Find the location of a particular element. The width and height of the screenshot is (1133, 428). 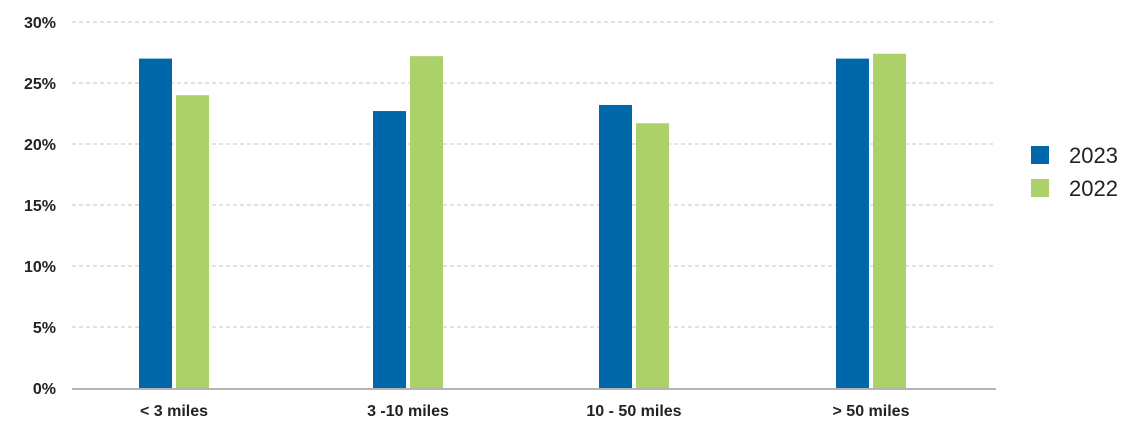

x-tick-label: 10 - 50 miles is located at coordinates (633, 411).